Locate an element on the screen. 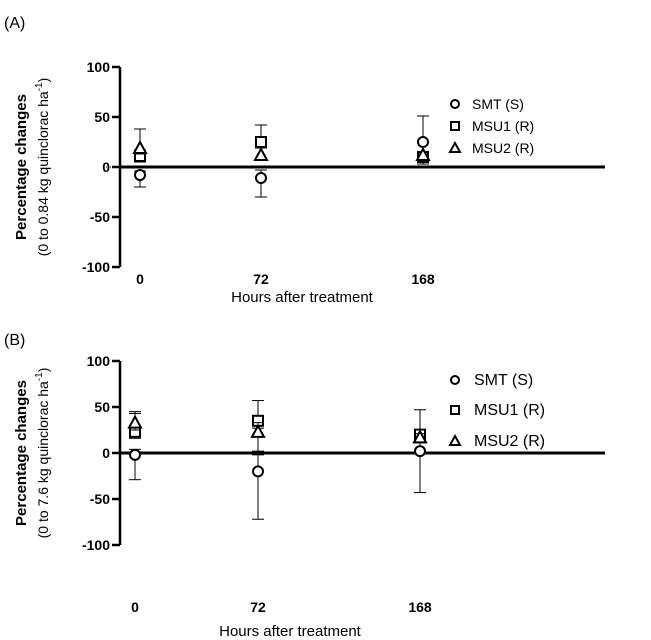  y-axis-sublabel: (0 to 0.84 kg quinclorac ha-1) is located at coordinates (42, 167).